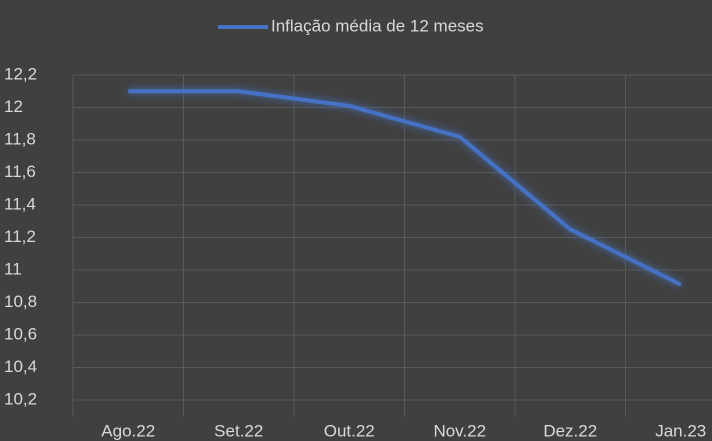 Image resolution: width=712 pixels, height=441 pixels. Describe the element at coordinates (20, 366) in the screenshot. I see `y-tick-label: 10,4` at that location.